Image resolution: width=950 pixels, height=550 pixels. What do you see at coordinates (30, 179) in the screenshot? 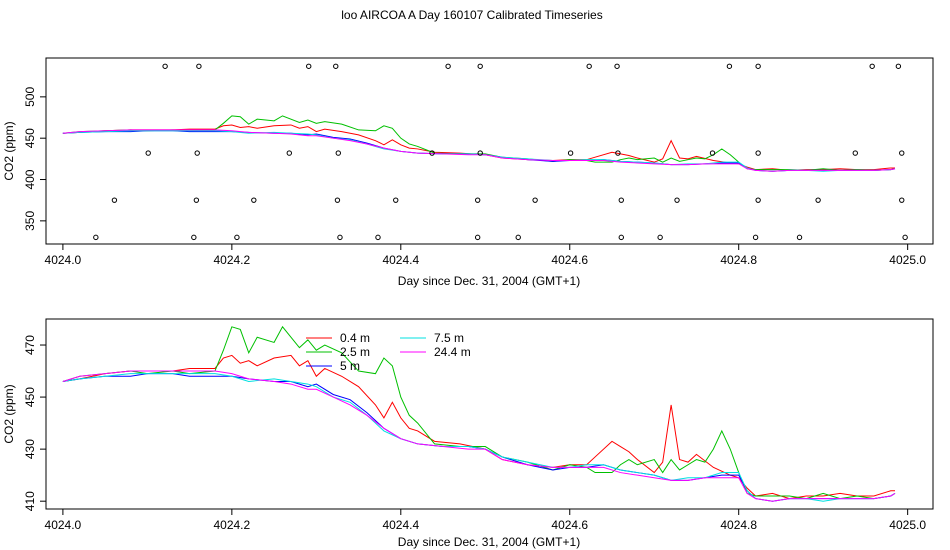
I see `y-tick-label: 400` at bounding box center [30, 179].